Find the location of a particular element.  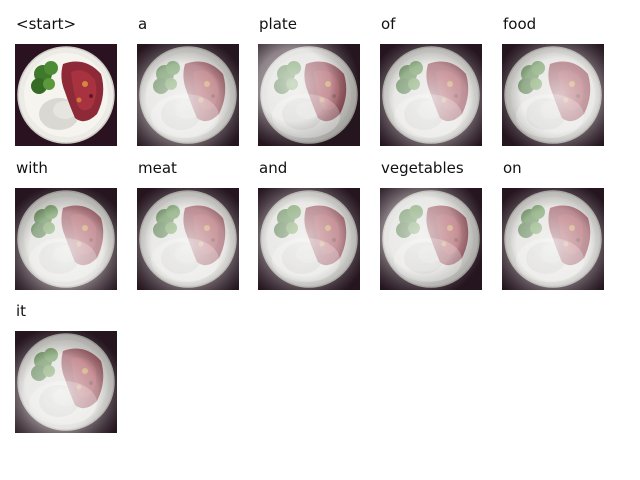

attention-frame: with is located at coordinates (67, 225).